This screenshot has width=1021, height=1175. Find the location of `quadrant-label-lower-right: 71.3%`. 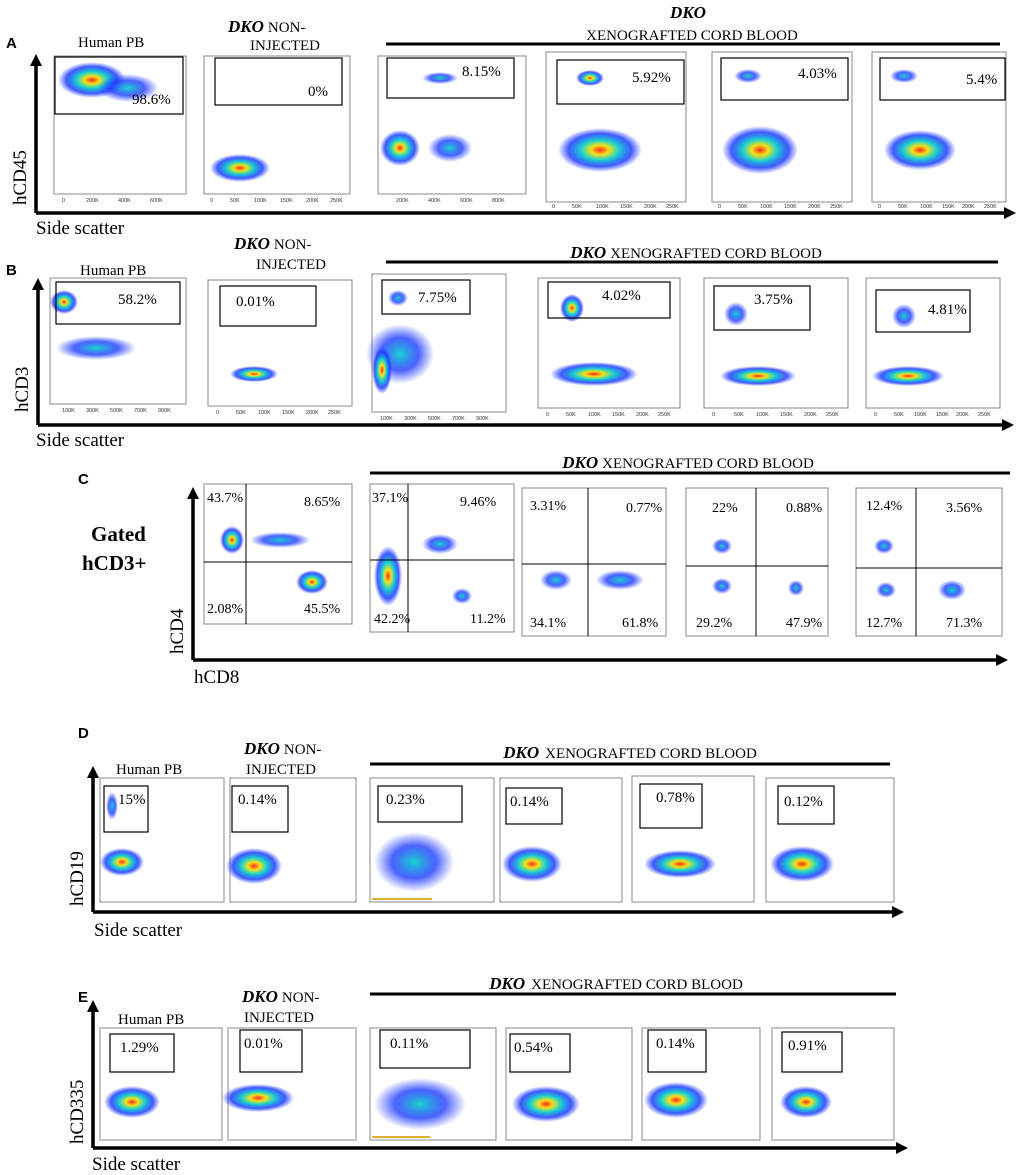

quadrant-label-lower-right: 71.3% is located at coordinates (964, 623).